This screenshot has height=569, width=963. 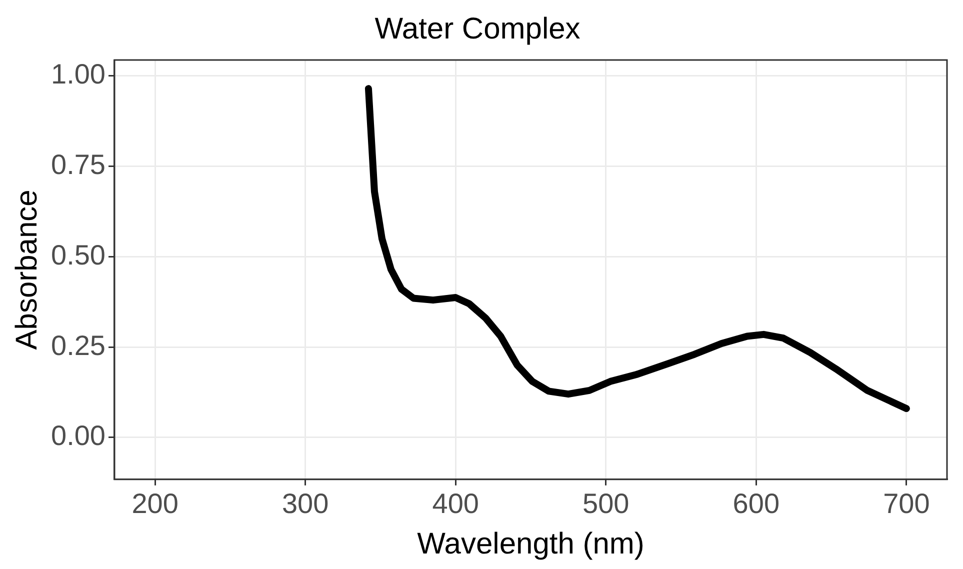 I want to click on x-tick-label: 500, so click(x=606, y=503).